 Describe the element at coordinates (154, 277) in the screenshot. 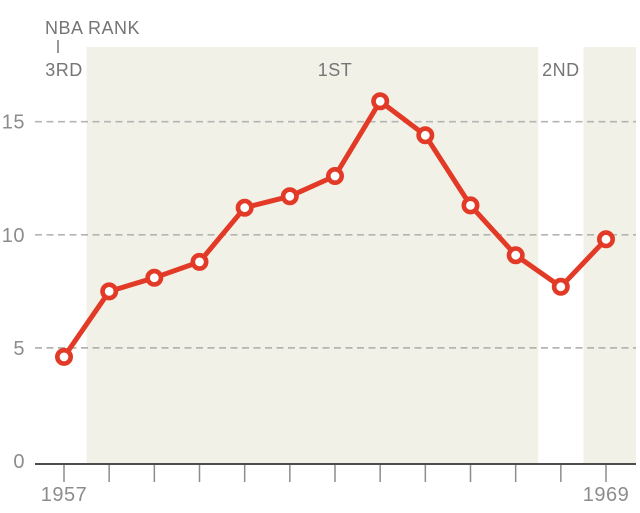

I see `data-point-1959` at that location.